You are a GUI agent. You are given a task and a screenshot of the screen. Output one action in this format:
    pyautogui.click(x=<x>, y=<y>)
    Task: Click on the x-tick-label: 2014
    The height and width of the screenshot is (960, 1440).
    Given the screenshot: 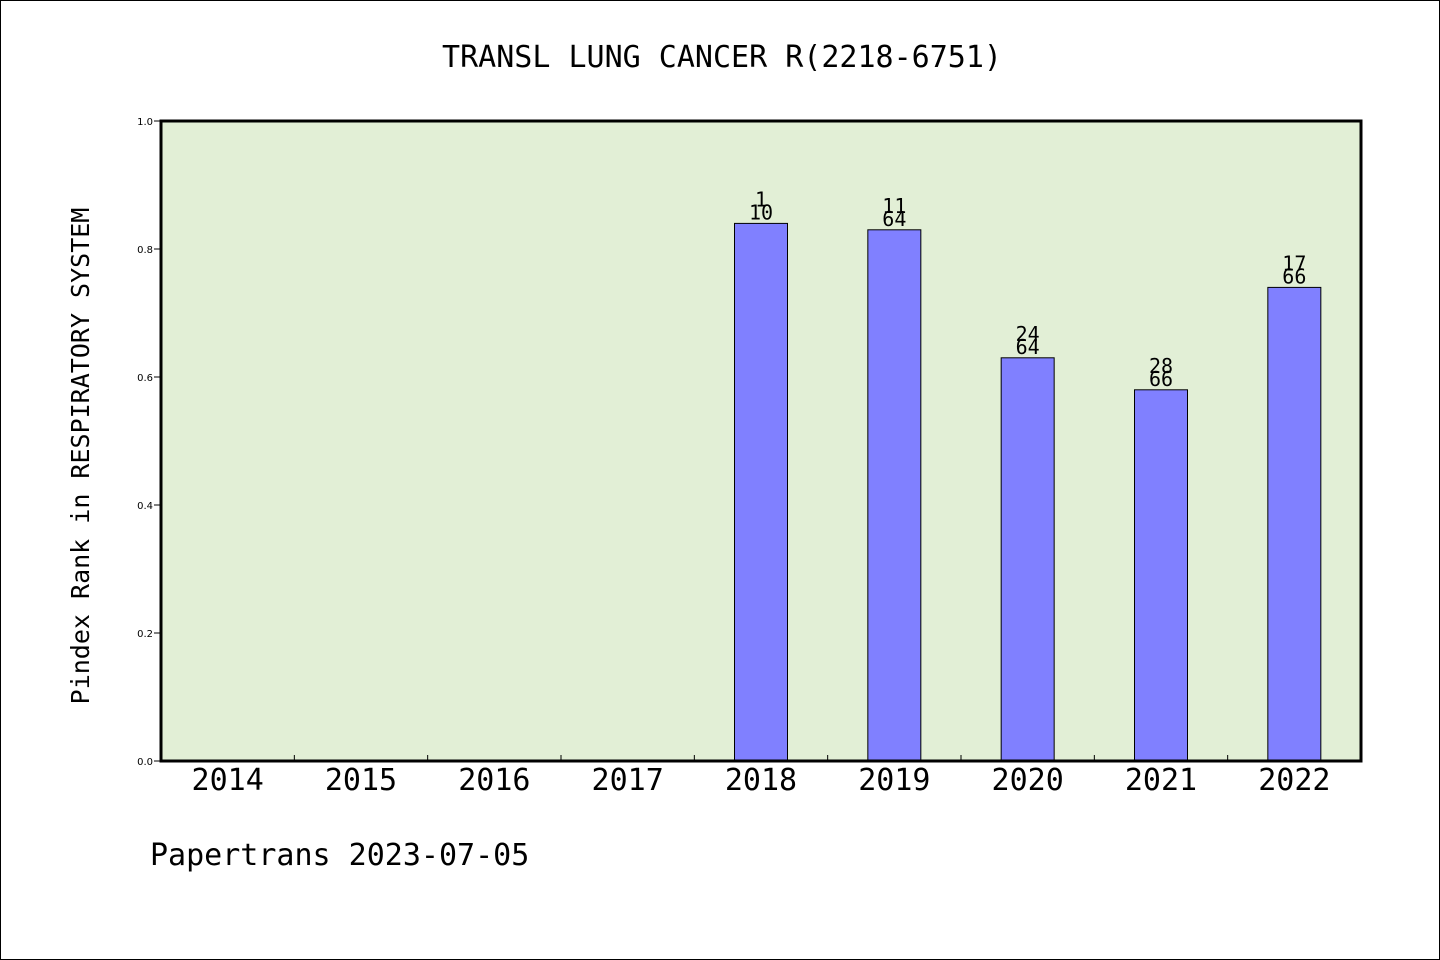 What is the action you would take?
    pyautogui.click(x=228, y=780)
    